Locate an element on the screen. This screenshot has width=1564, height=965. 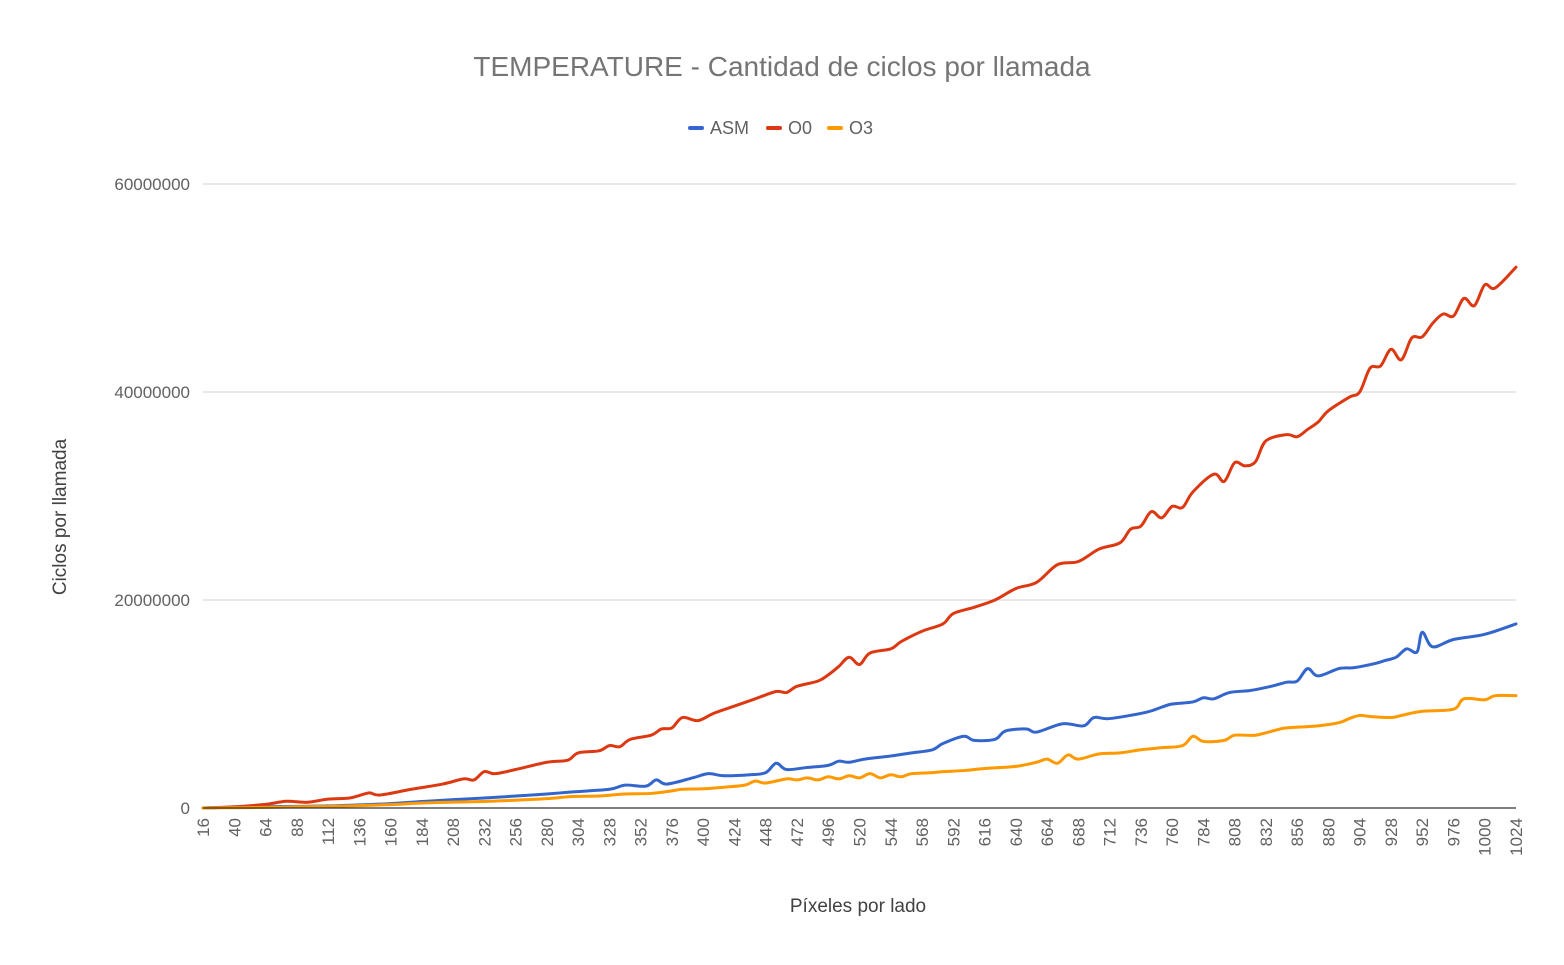
x-tick-label: 904 is located at coordinates (1360, 832).